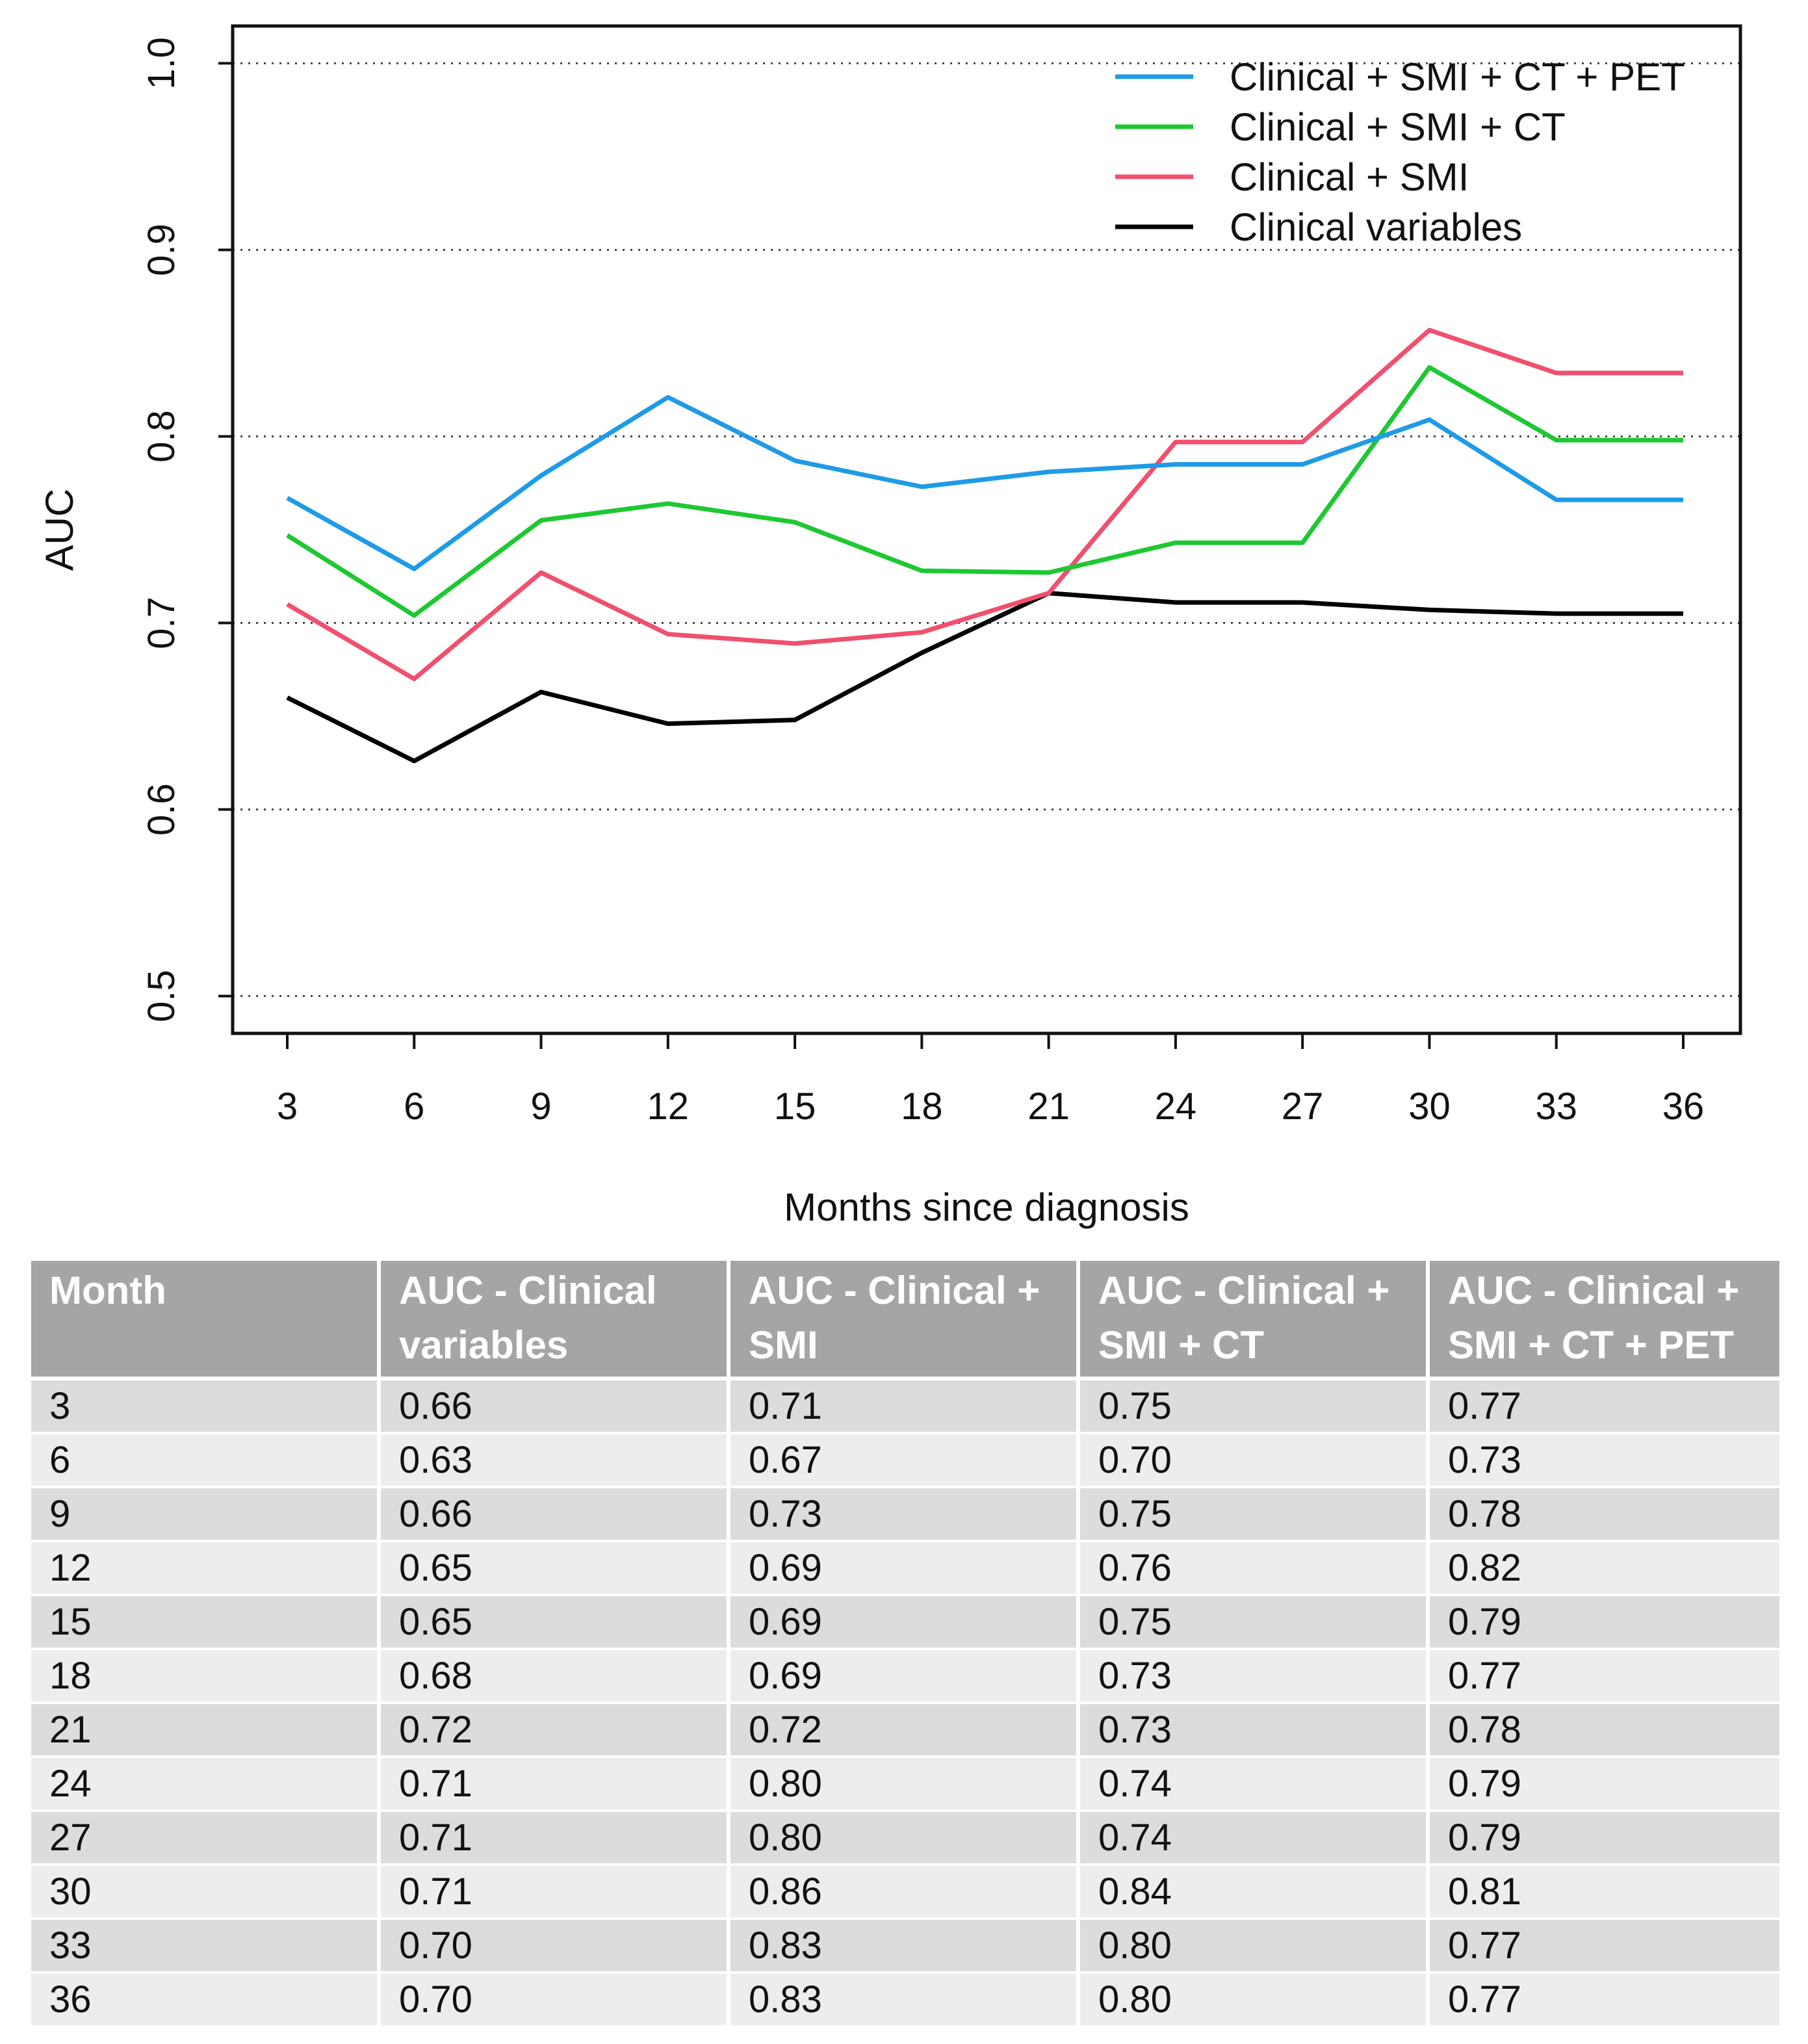 The image size is (1808, 2044). I want to click on table-header-line: SMI + CT + PET, so click(1591, 1345).